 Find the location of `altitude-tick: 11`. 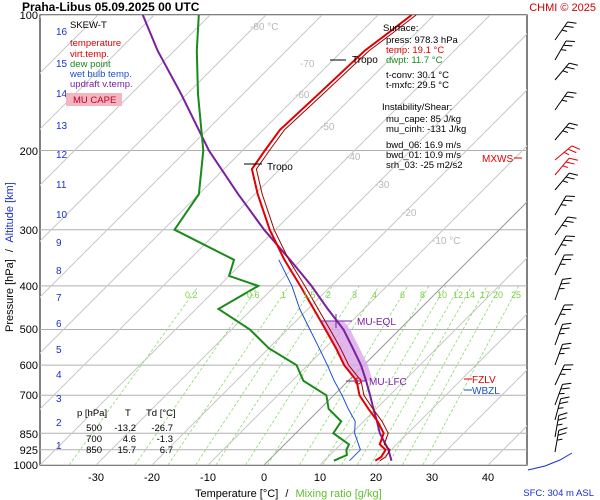

altitude-tick: 11 is located at coordinates (61, 185).